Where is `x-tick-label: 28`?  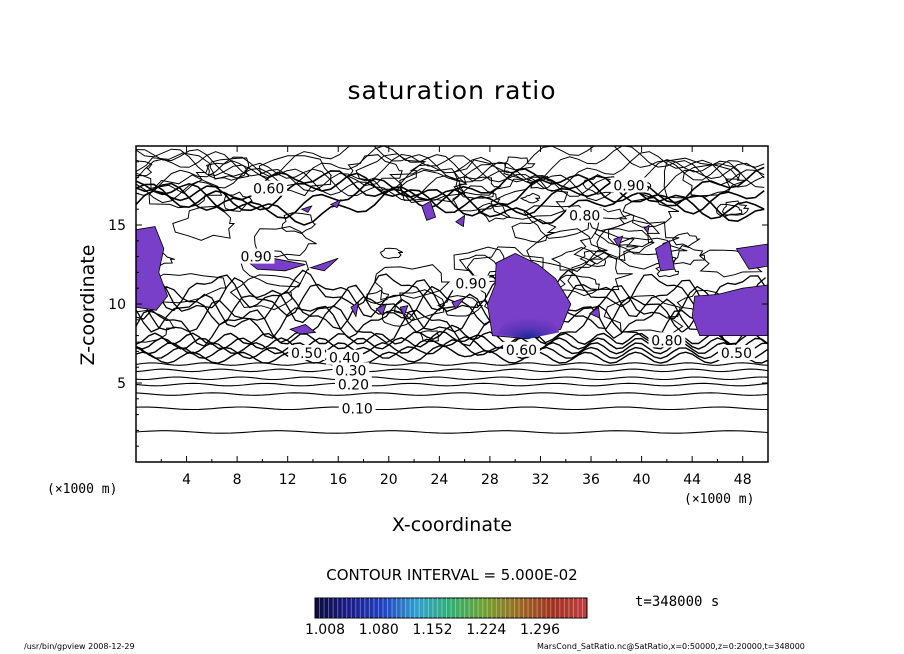
x-tick-label: 28 is located at coordinates (490, 480).